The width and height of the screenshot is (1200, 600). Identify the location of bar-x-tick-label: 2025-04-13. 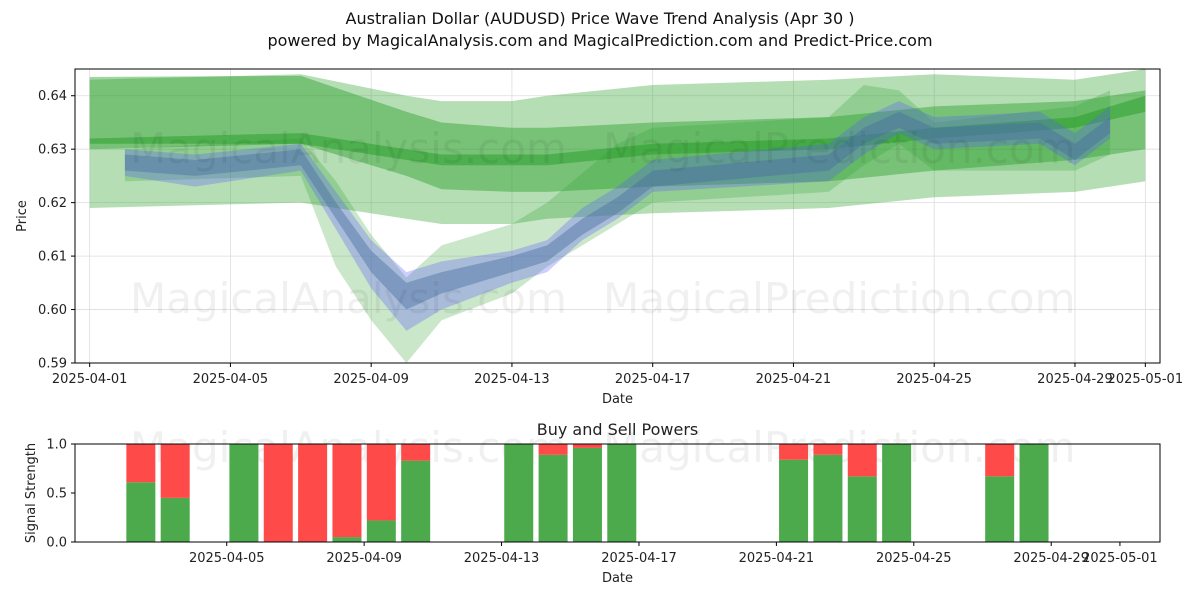
(502, 558).